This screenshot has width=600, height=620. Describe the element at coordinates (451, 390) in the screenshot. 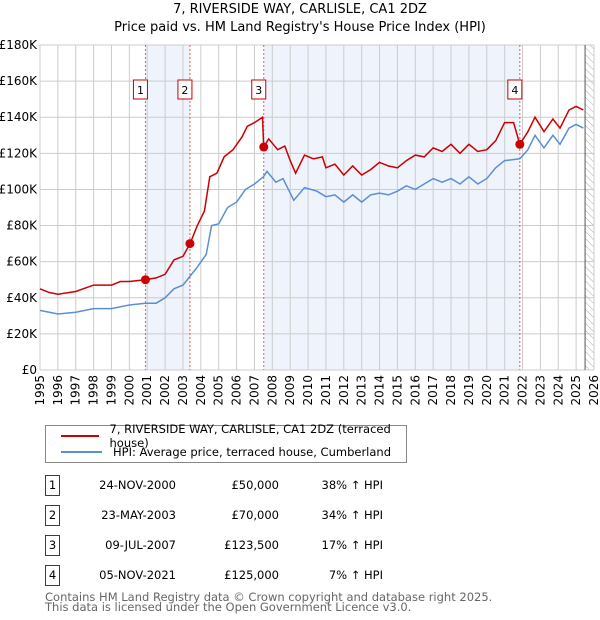

I see `x-tick-label: 2018` at that location.